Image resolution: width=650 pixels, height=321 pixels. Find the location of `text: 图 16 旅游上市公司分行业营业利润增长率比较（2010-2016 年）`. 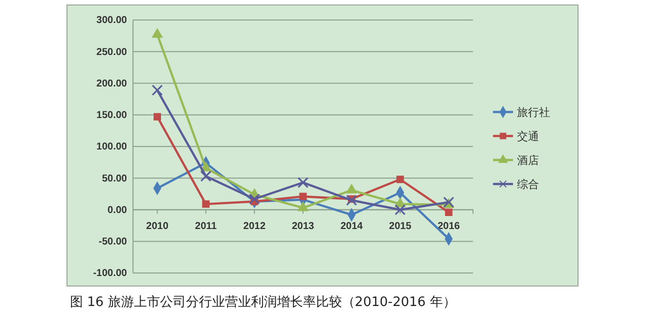

text: 图 16 旅游上市公司分行业营业利润增长率比较（2010-2016 年） is located at coordinates (263, 302).